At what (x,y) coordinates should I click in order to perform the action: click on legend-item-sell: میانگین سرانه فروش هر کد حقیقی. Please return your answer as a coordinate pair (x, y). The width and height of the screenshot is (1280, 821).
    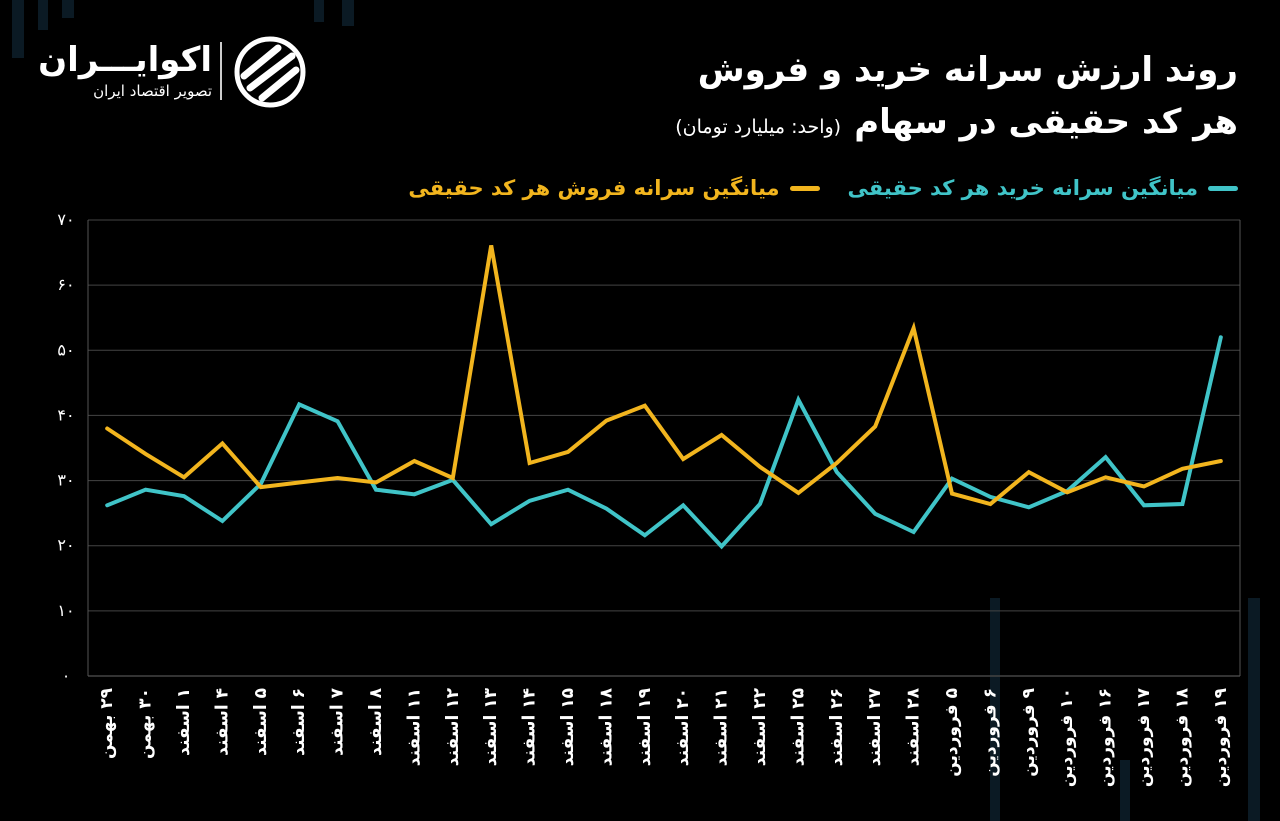
    Looking at the image, I should click on (614, 188).